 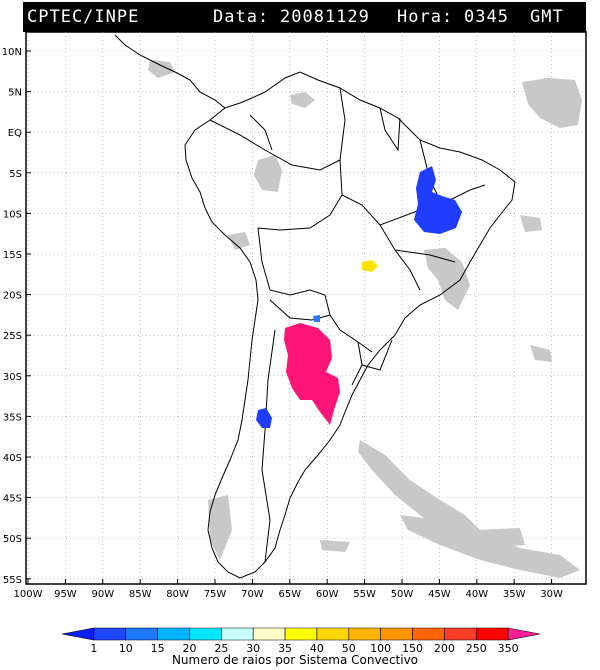 I want to click on lon-label: 55W, so click(x=364, y=594).